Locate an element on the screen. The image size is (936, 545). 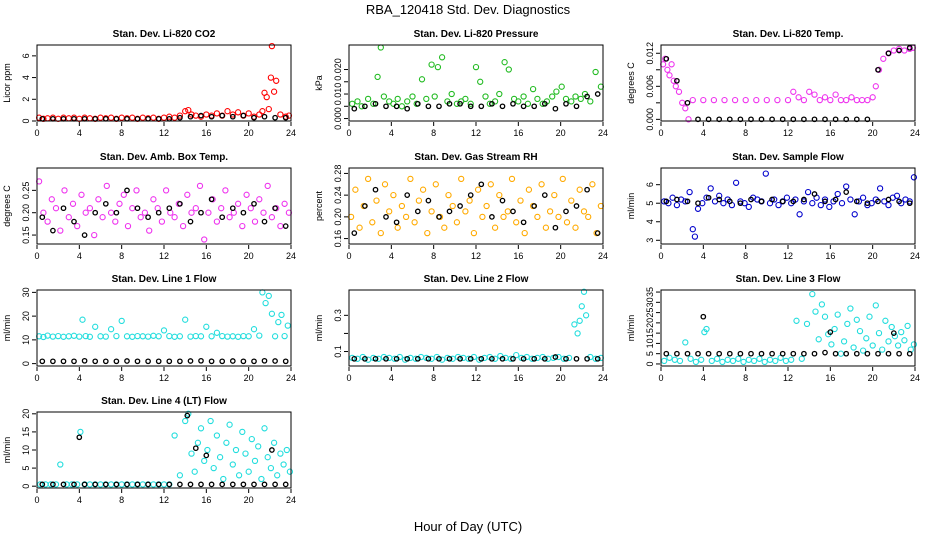
x-tick-label: 0 is located at coordinates (36, 133).